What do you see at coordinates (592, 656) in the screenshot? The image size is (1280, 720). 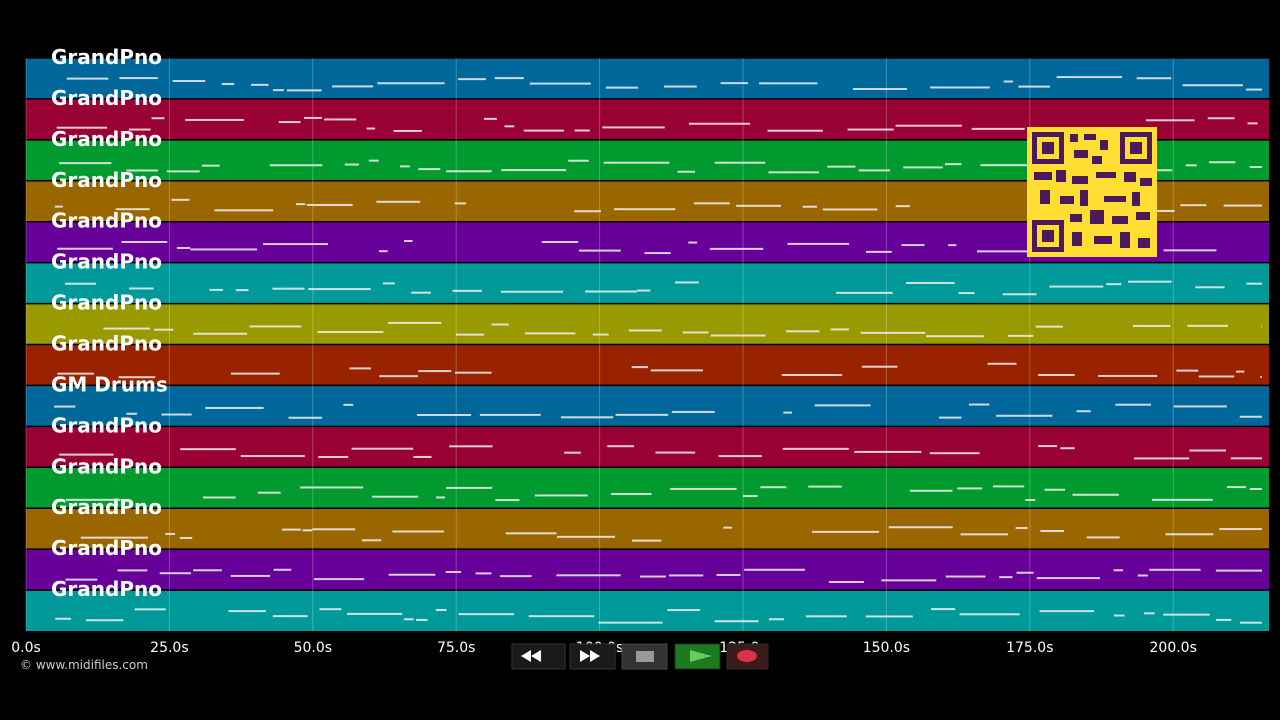 I see `fast-forward-button` at bounding box center [592, 656].